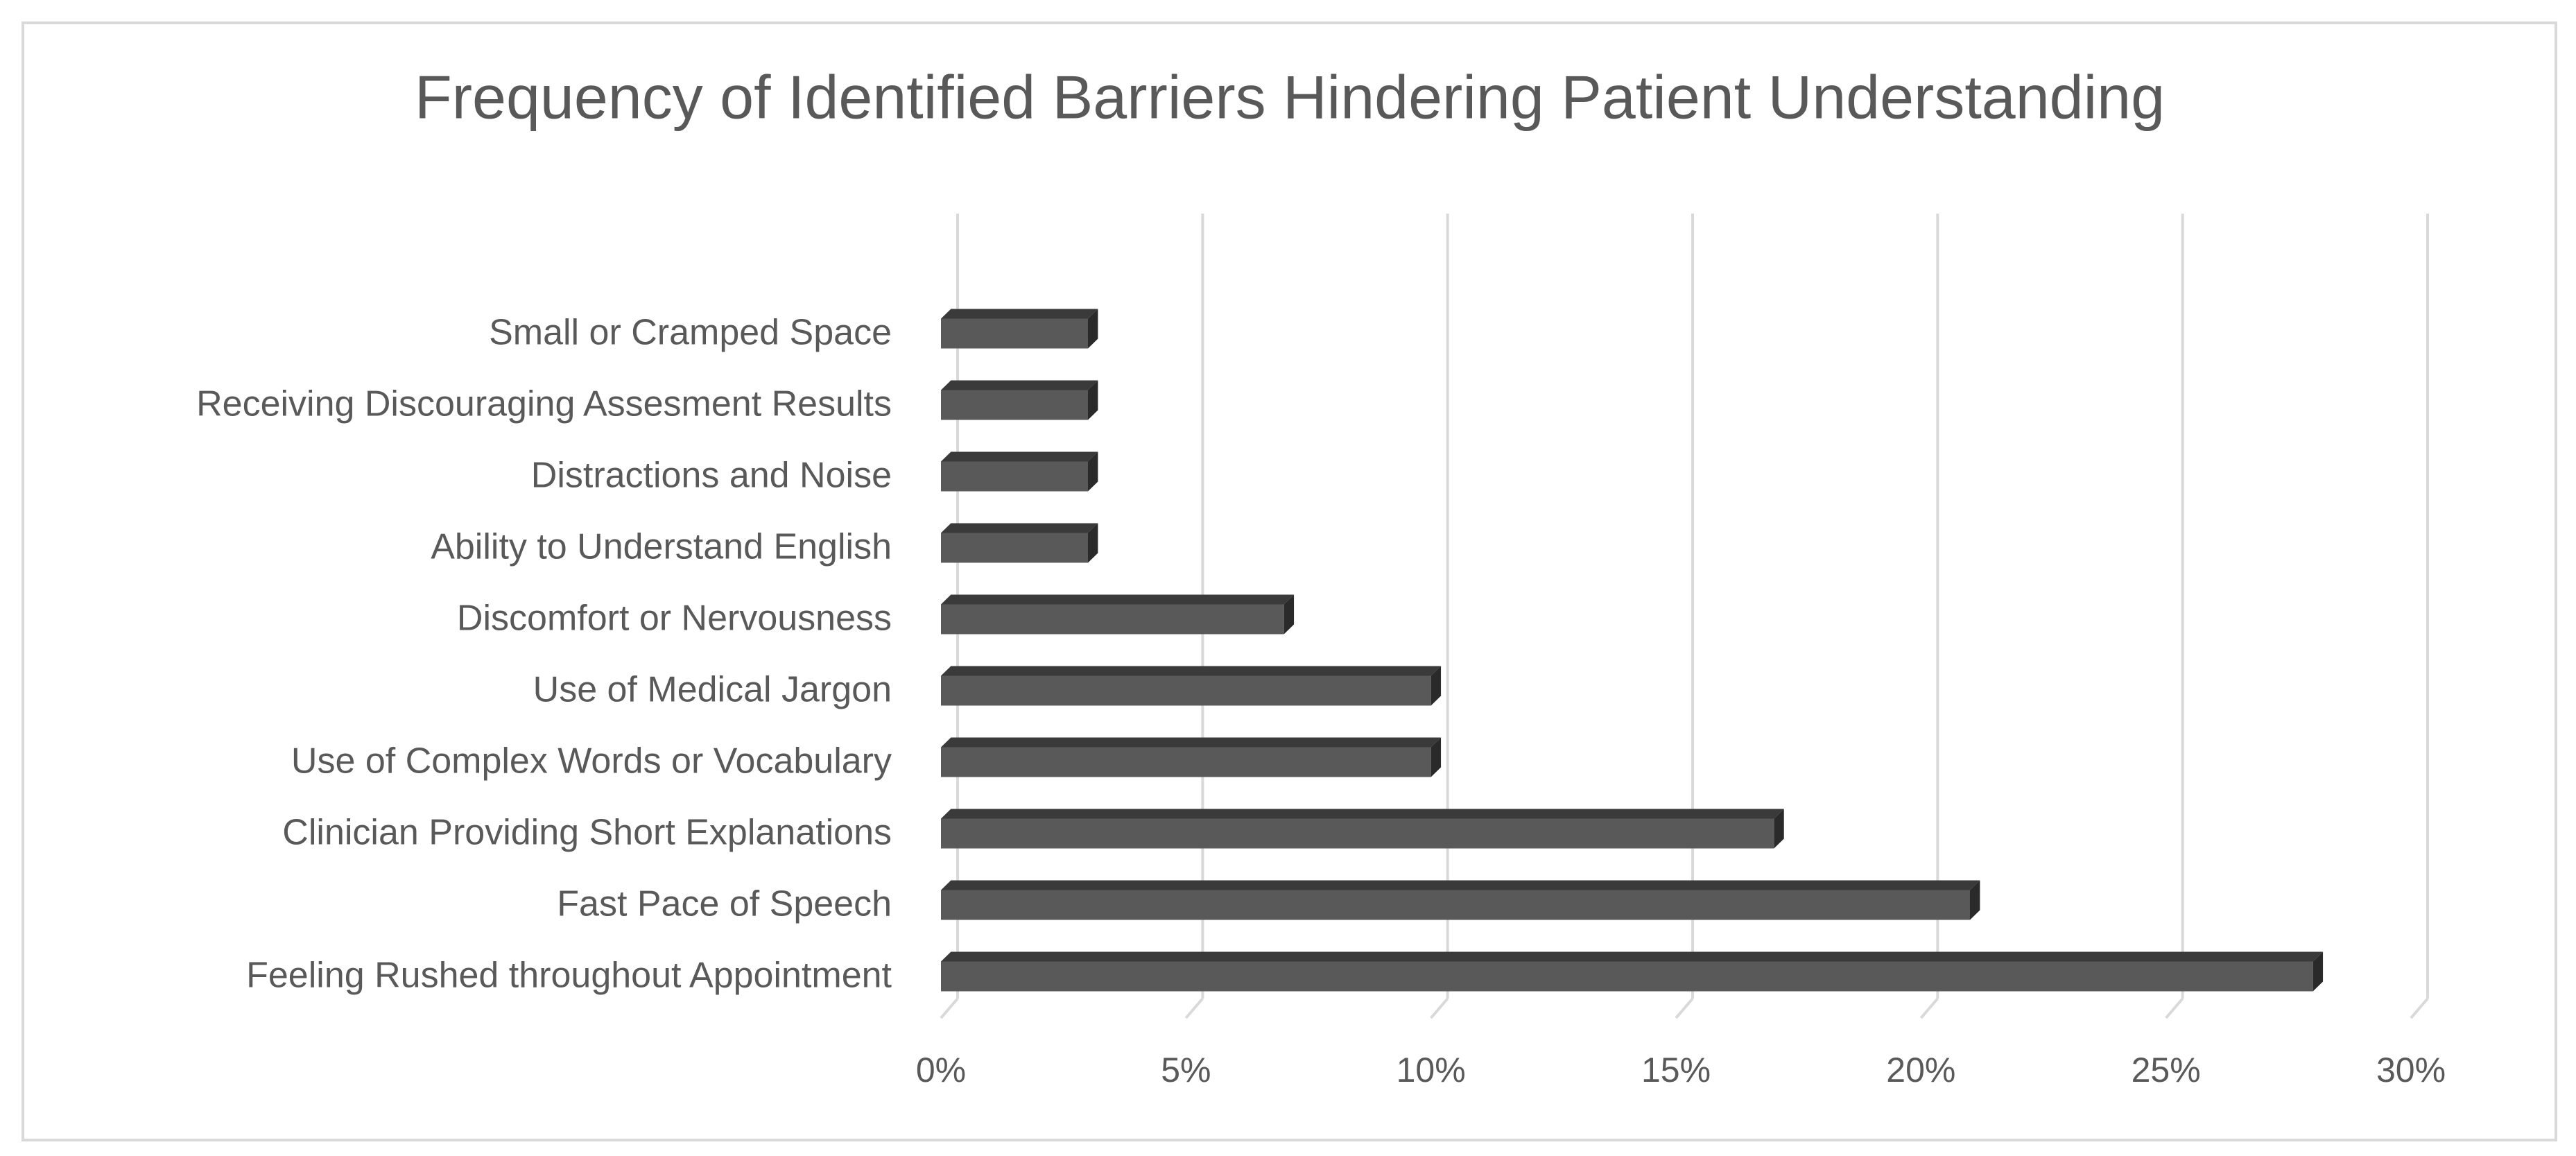 This screenshot has width=2576, height=1156. Describe the element at coordinates (1186, 1070) in the screenshot. I see `x-tick-label: 5%` at that location.